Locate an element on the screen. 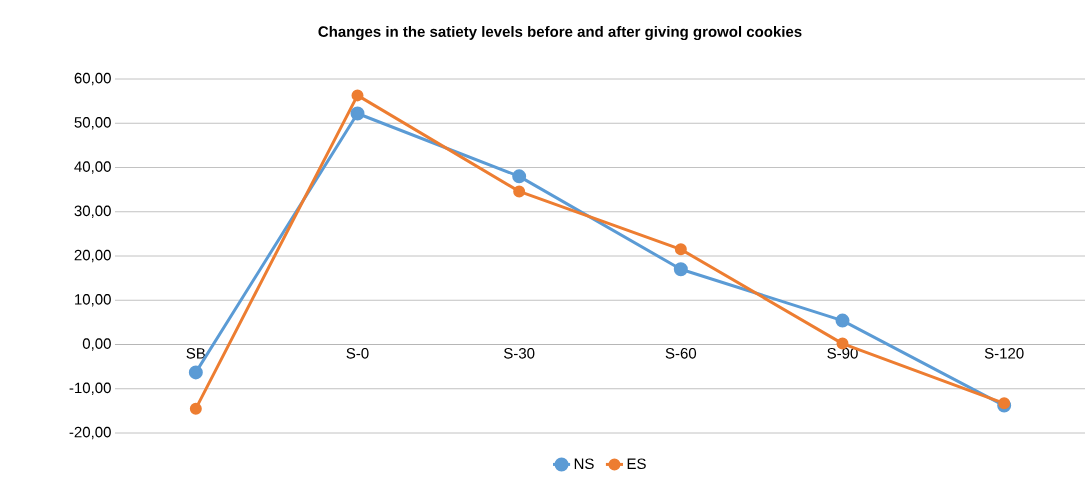 The width and height of the screenshot is (1087, 498). x-tick-label: S-60 is located at coordinates (681, 353).